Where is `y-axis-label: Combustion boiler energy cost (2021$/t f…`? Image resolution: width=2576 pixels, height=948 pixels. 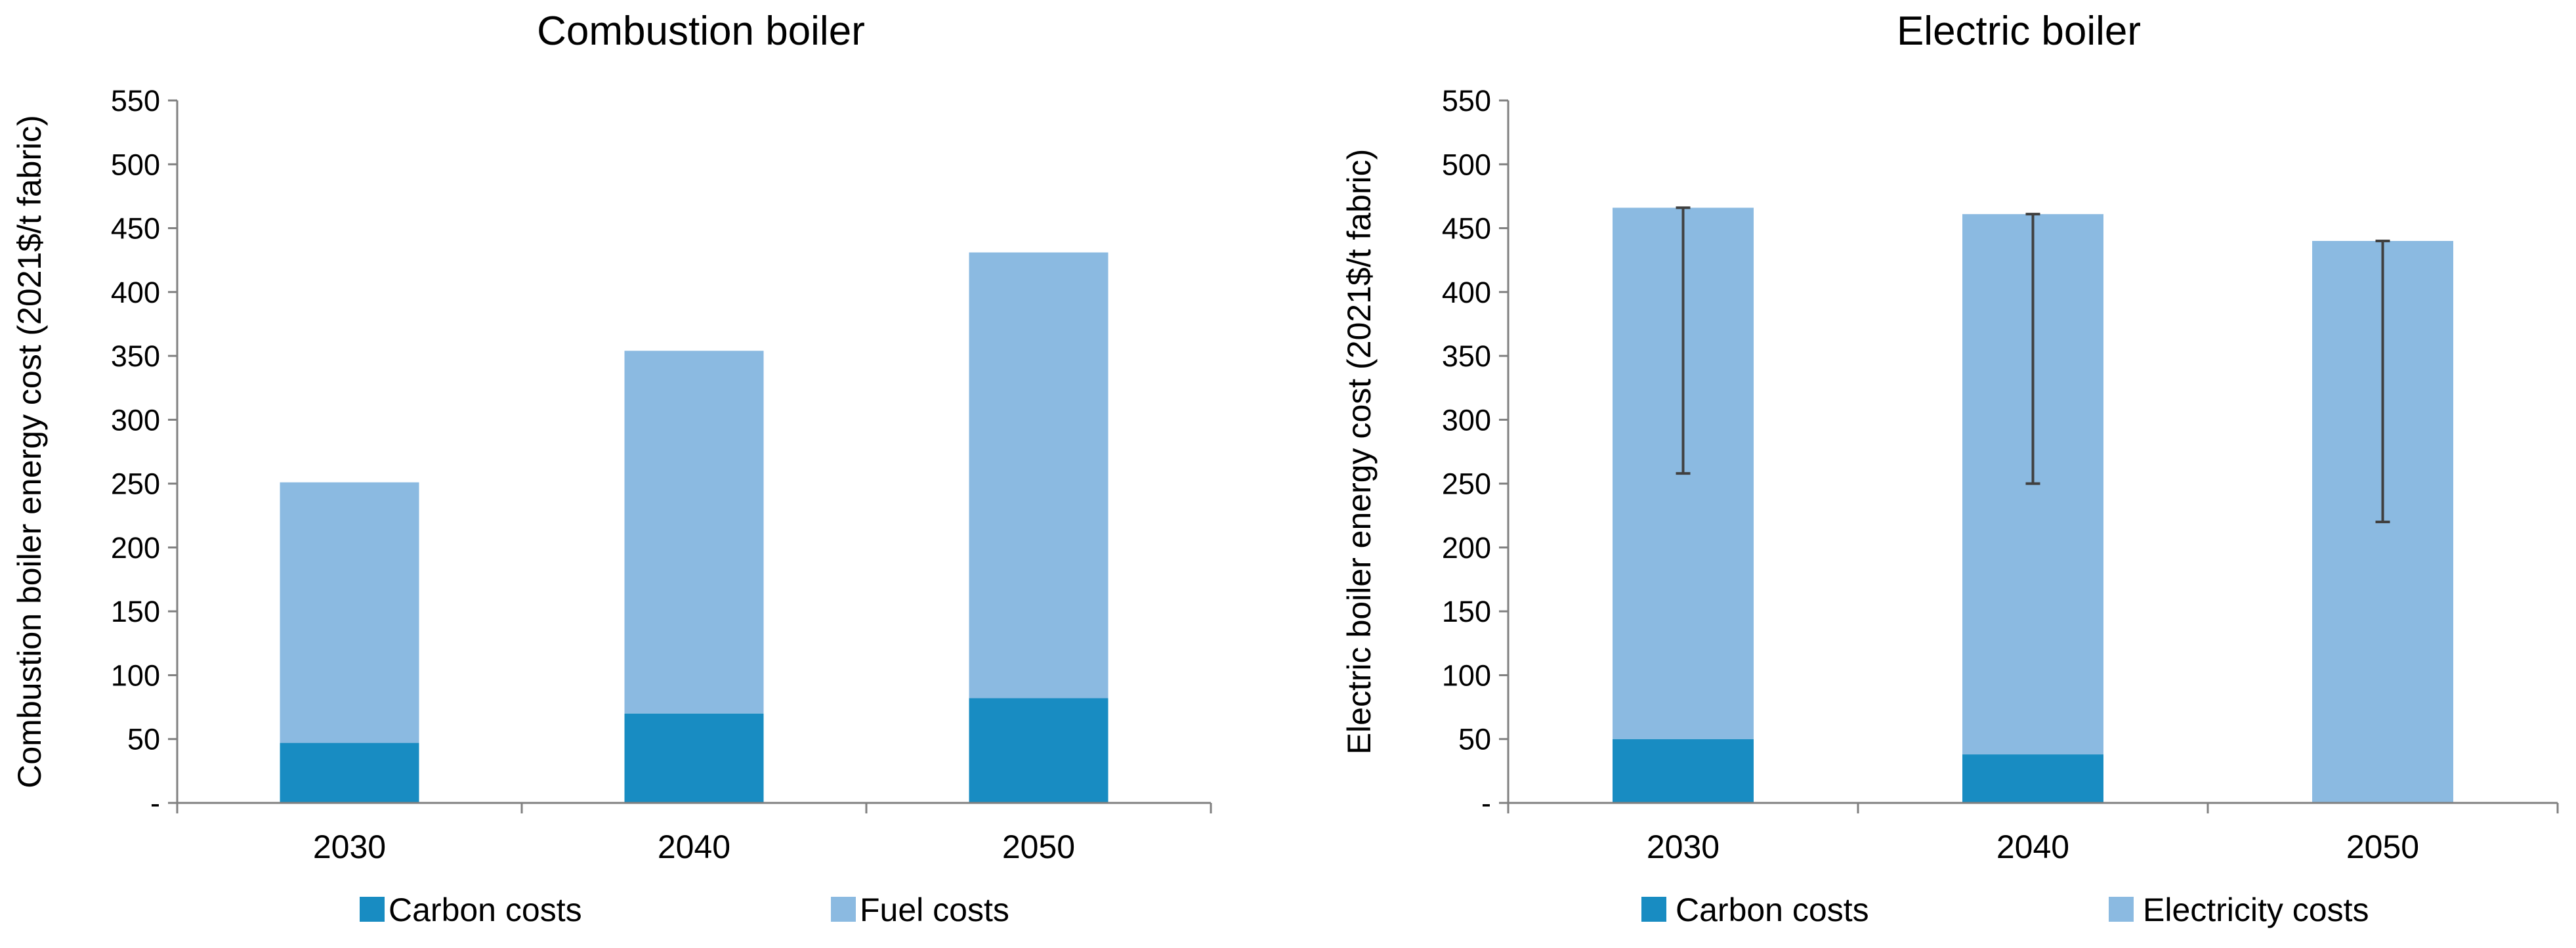
y-axis-label: Combustion boiler energy cost (2021$/t f… is located at coordinates (29, 451).